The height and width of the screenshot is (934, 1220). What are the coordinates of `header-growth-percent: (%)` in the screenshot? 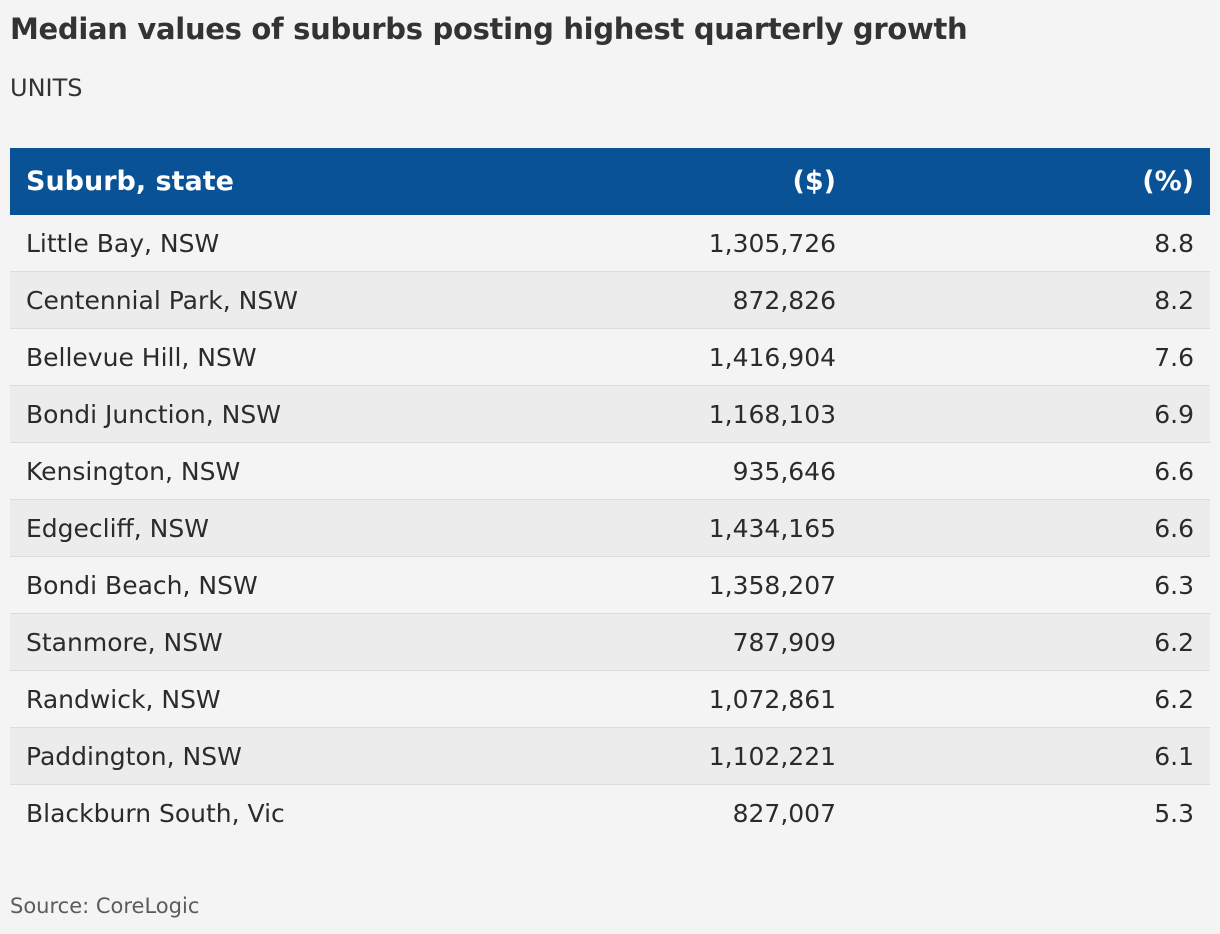 It's located at (1168, 181).